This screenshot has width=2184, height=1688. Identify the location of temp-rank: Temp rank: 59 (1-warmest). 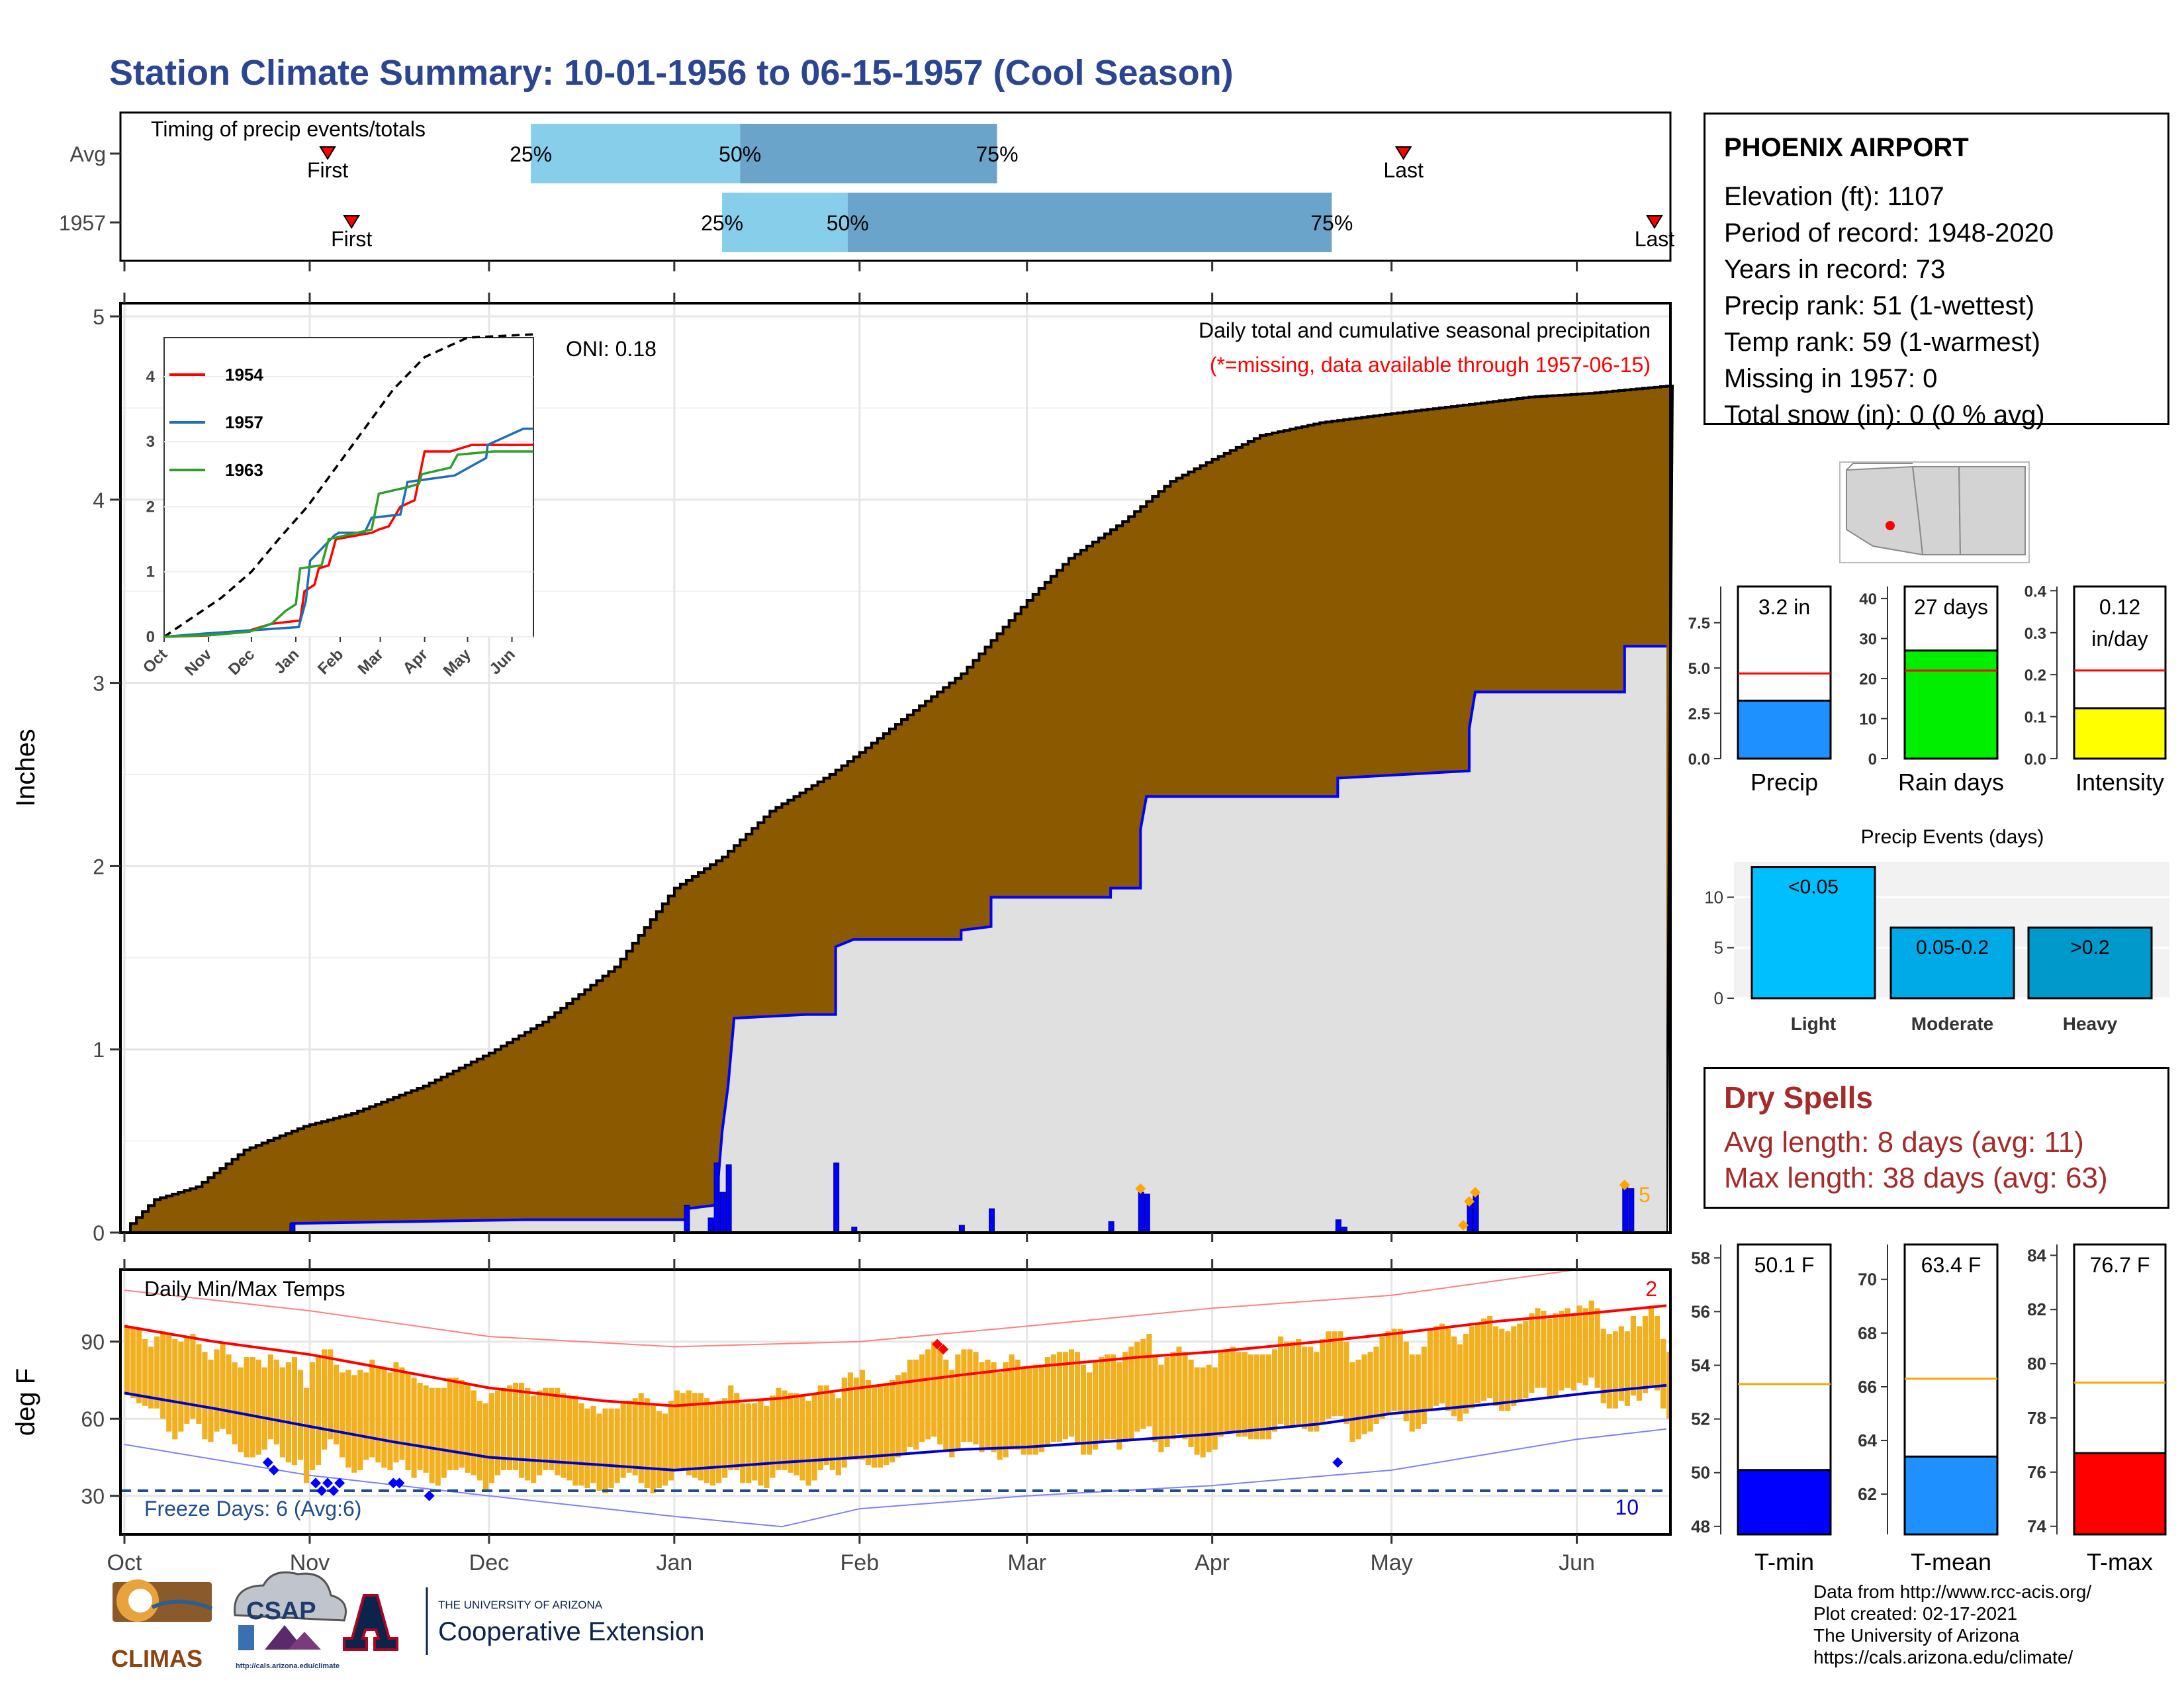
(1882, 342).